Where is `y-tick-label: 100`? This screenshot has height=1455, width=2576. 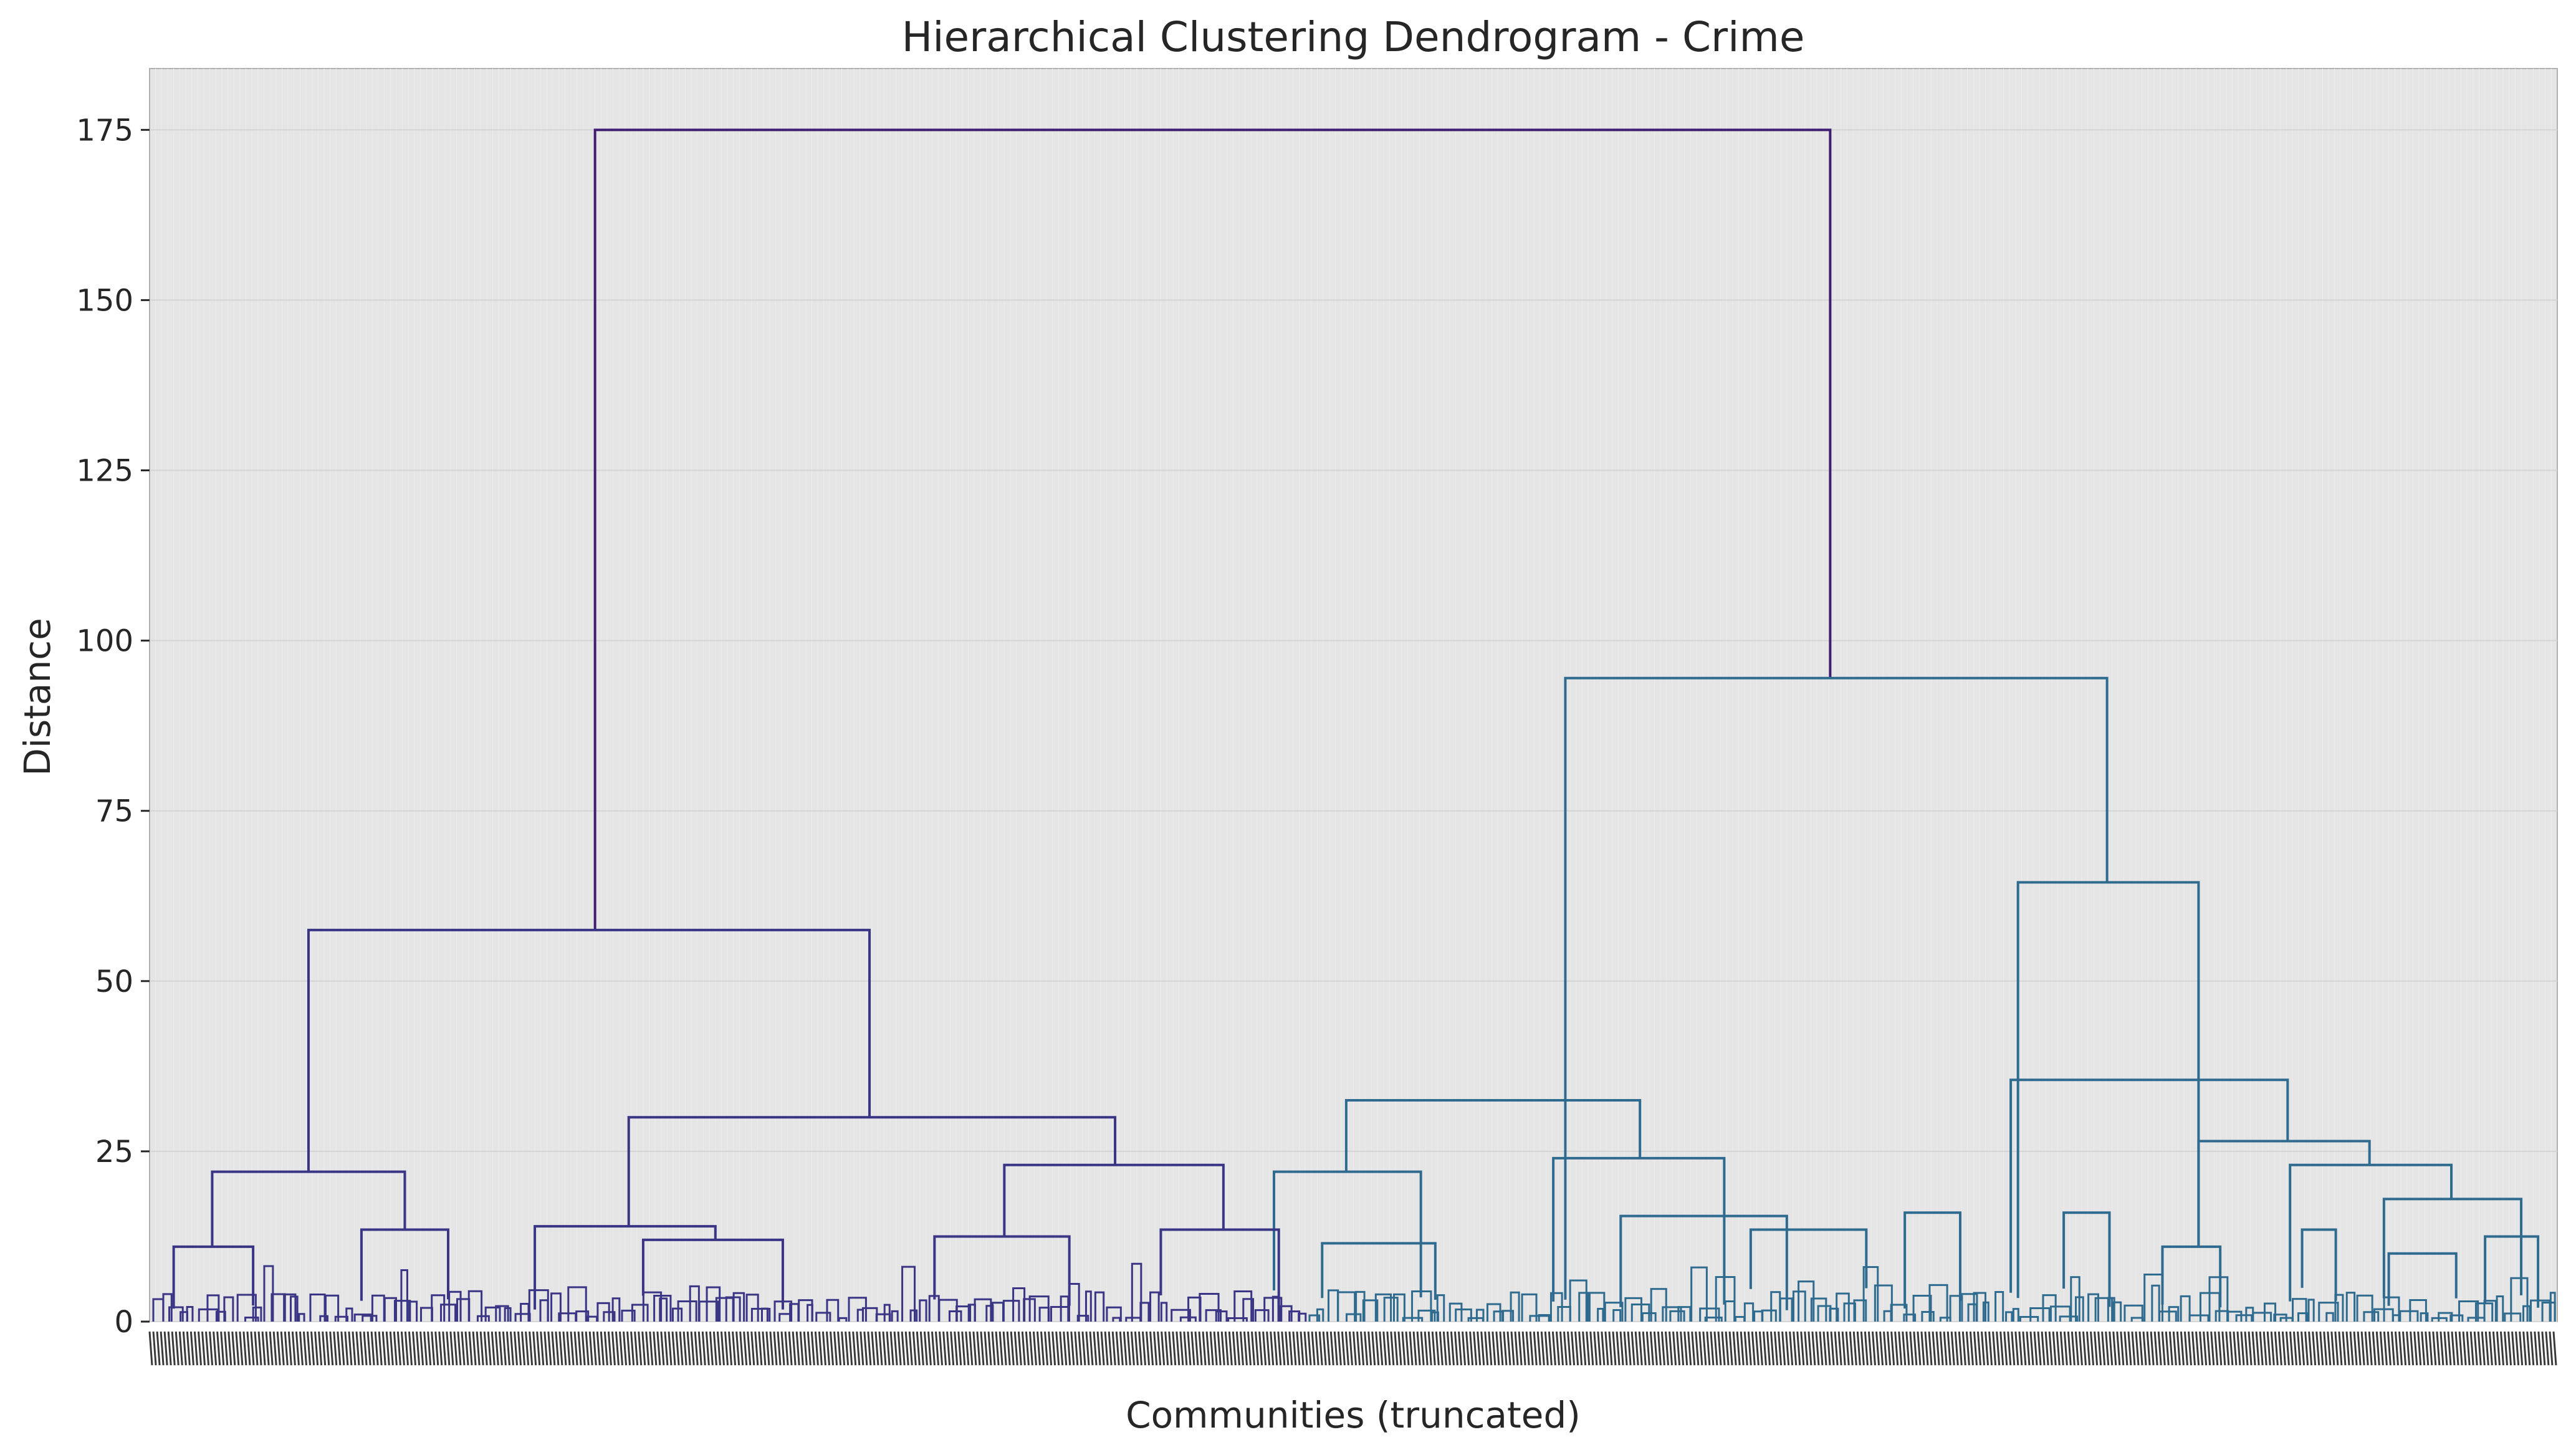 y-tick-label: 100 is located at coordinates (104, 642).